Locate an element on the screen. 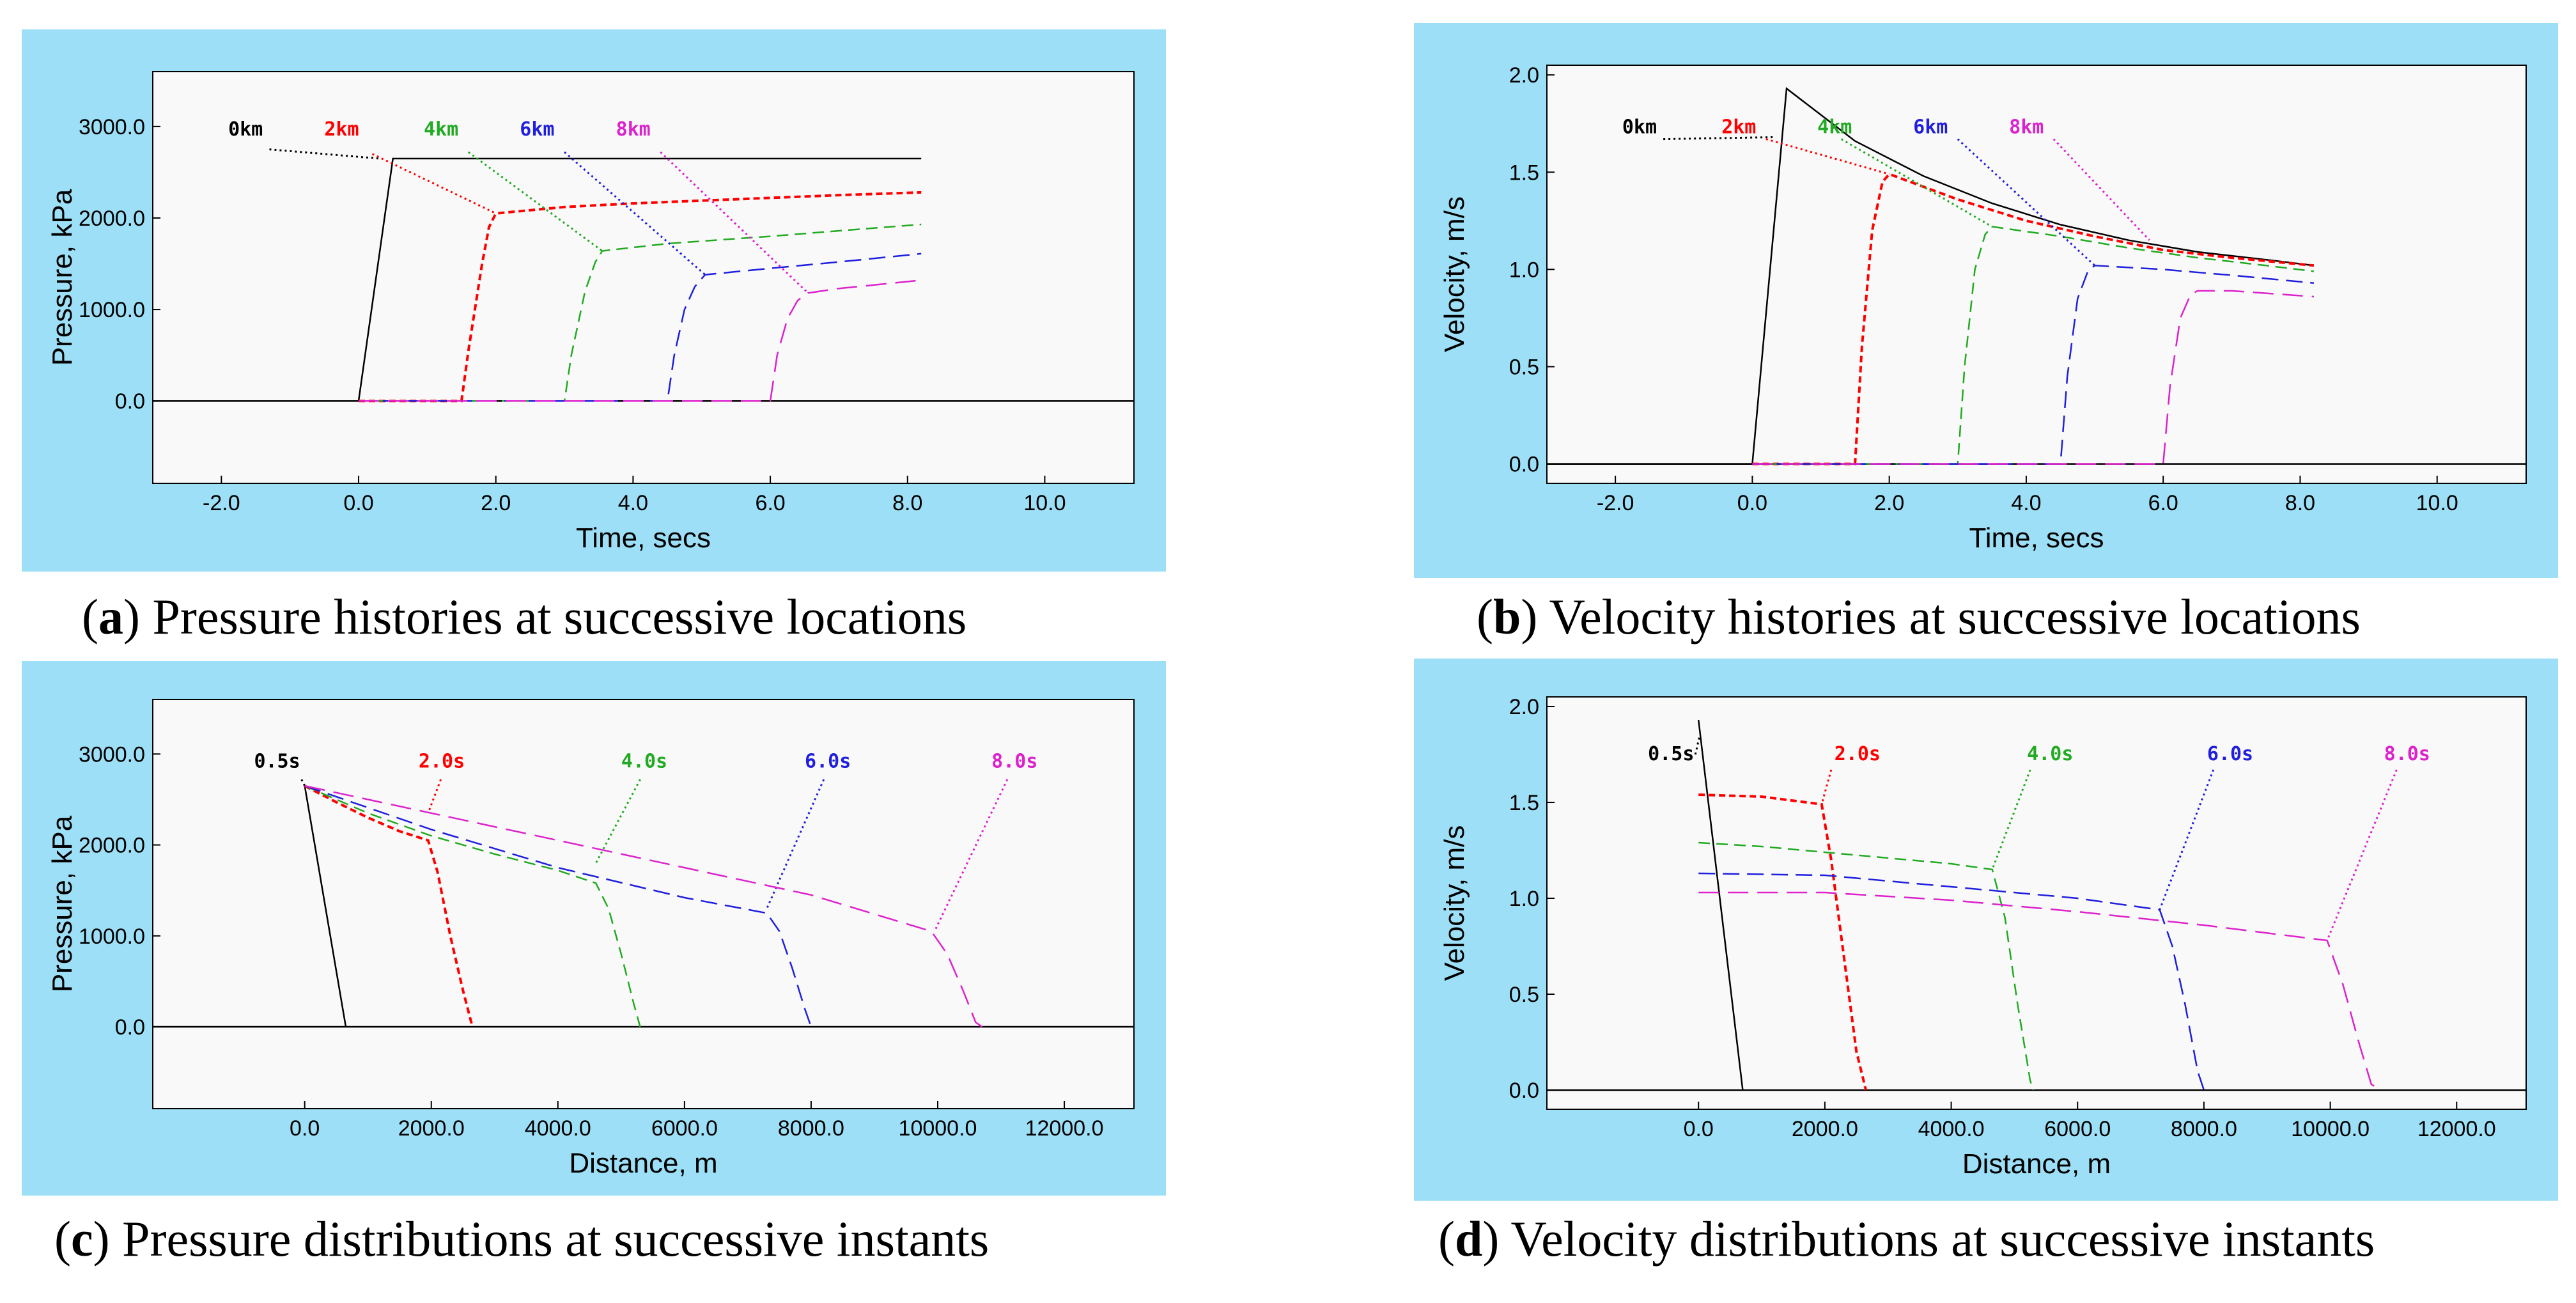 This screenshot has height=1303, width=2576. y-axis-title: Velocity, m/s is located at coordinates (1454, 274).